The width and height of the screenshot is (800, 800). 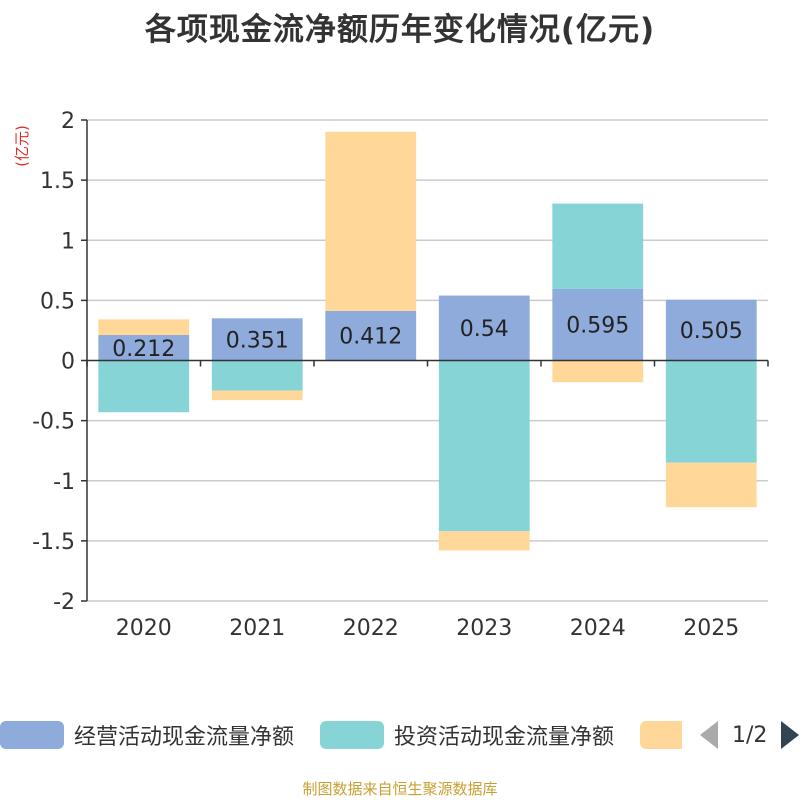 What do you see at coordinates (484, 541) in the screenshot?
I see `bar-series2-2023` at bounding box center [484, 541].